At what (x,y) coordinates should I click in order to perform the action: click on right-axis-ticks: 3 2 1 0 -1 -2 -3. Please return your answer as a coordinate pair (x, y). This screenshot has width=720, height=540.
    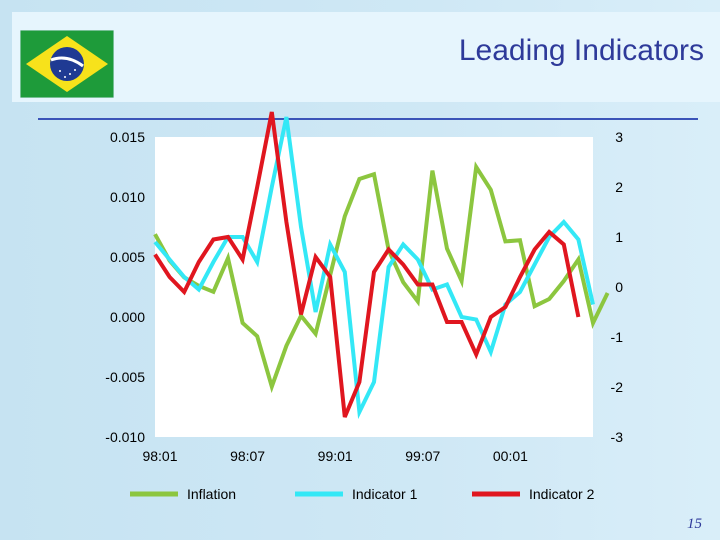
    Looking at the image, I should click on (617, 287).